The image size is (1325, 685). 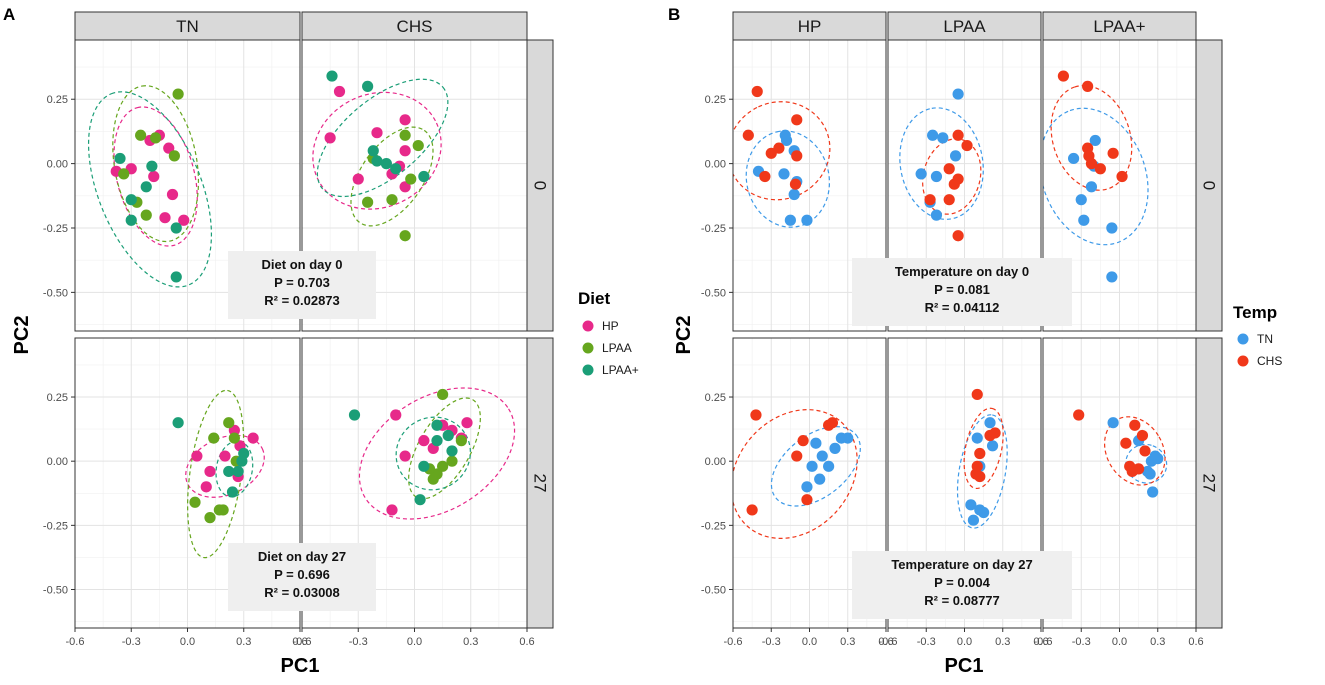 I want to click on panel-a-annotation-day-0: Diet on day 0 P = 0.703 R² = 0.02873, so click(x=302, y=285).